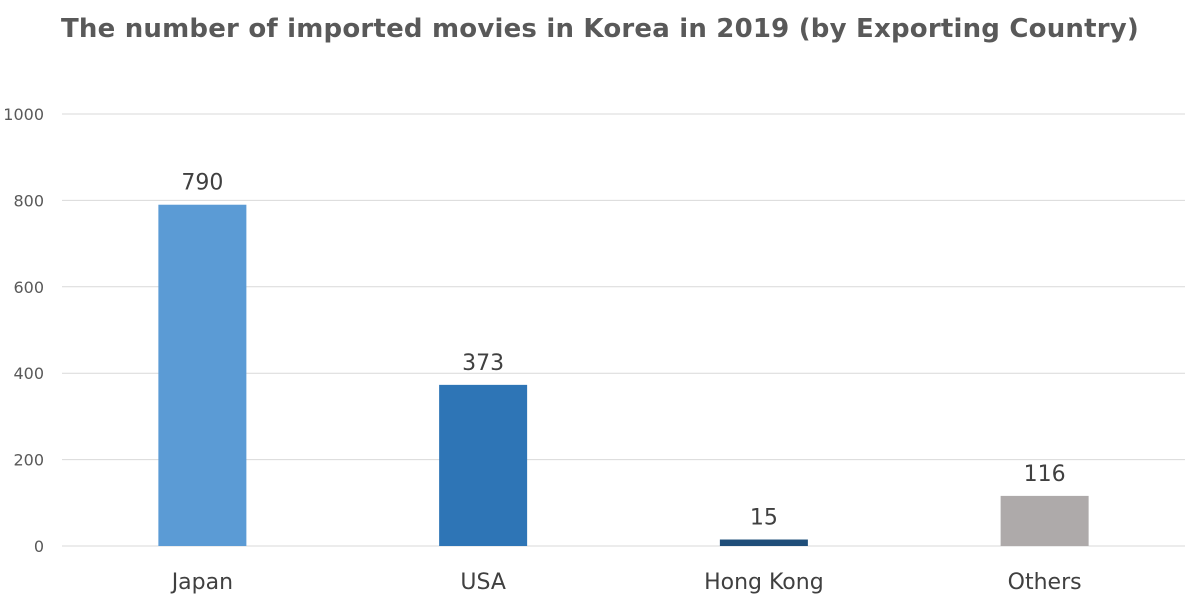  What do you see at coordinates (202, 375) in the screenshot?
I see `bar-japan` at bounding box center [202, 375].